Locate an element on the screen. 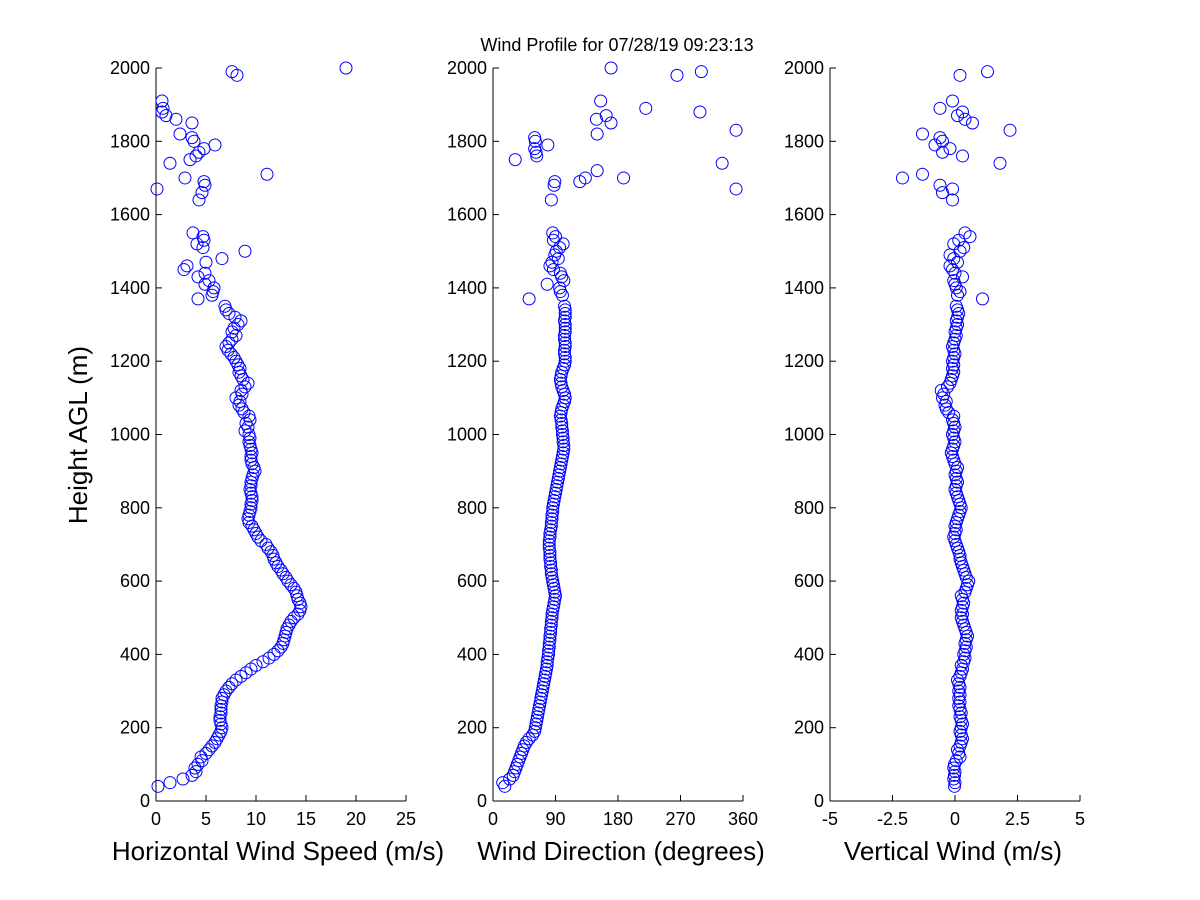  y-tick-label-vertical: 1200 is located at coordinates (804, 361).